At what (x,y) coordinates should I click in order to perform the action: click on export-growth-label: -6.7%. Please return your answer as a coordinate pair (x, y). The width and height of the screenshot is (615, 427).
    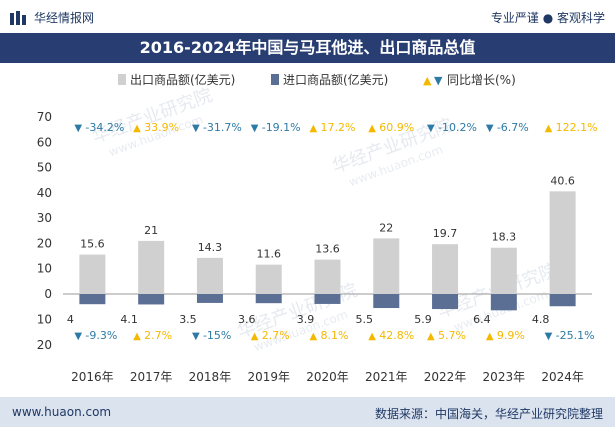
    Looking at the image, I should click on (513, 127).